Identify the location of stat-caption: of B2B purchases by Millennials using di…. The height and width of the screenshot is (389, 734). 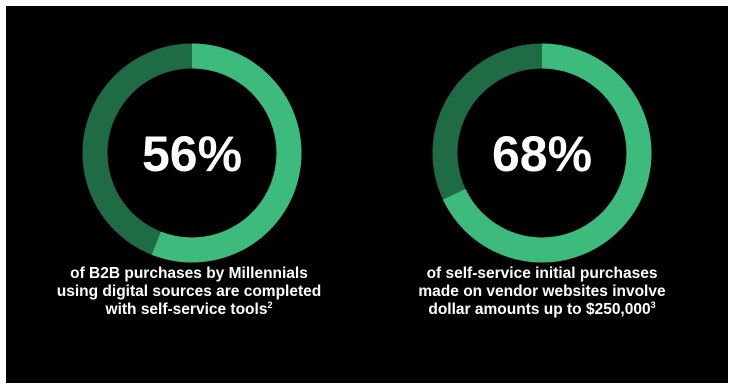
(189, 292).